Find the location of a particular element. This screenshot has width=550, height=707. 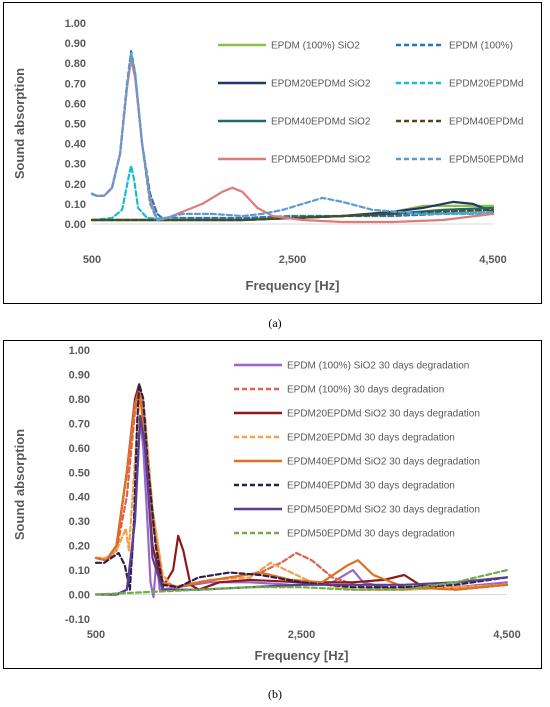

legend-label: EPDM50EPDMd SiO2 is located at coordinates (321, 160).